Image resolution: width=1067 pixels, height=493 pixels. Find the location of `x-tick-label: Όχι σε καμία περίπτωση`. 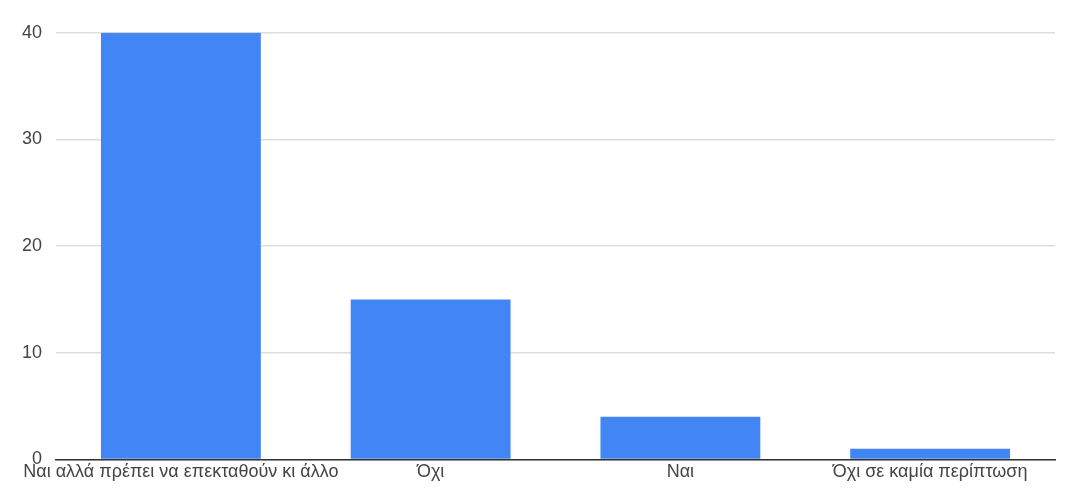

x-tick-label: Όχι σε καμία περίπτωση is located at coordinates (929, 471).